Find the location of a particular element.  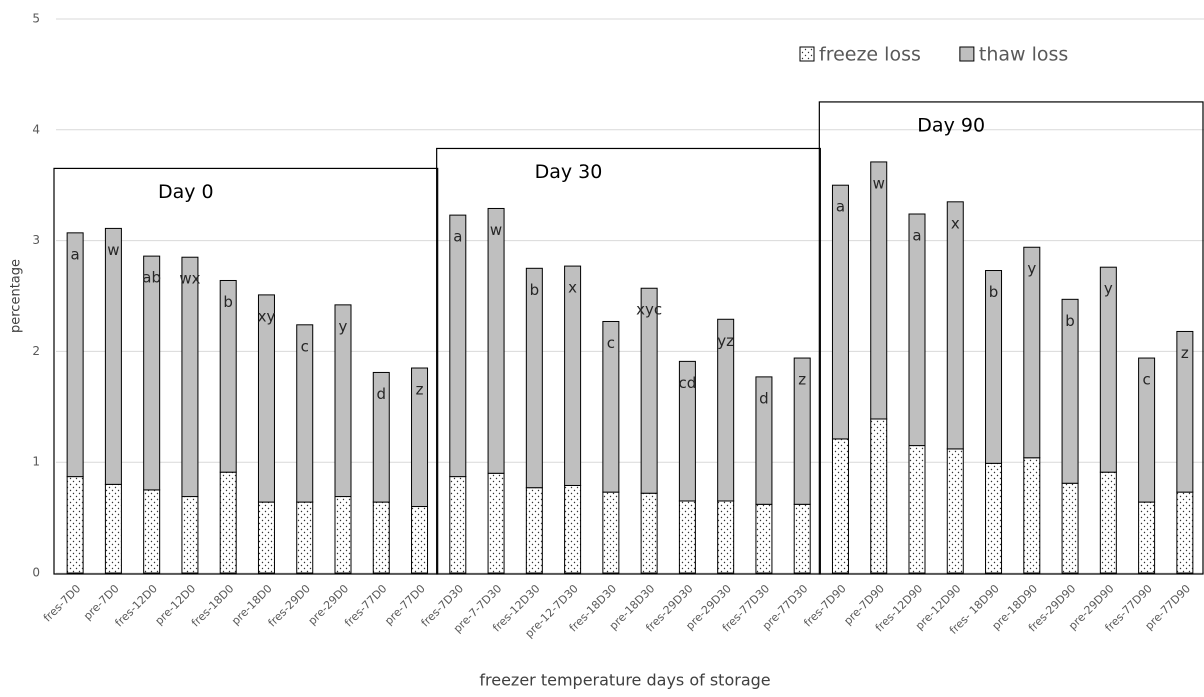

y-tick-label: 4 is located at coordinates (36, 129).